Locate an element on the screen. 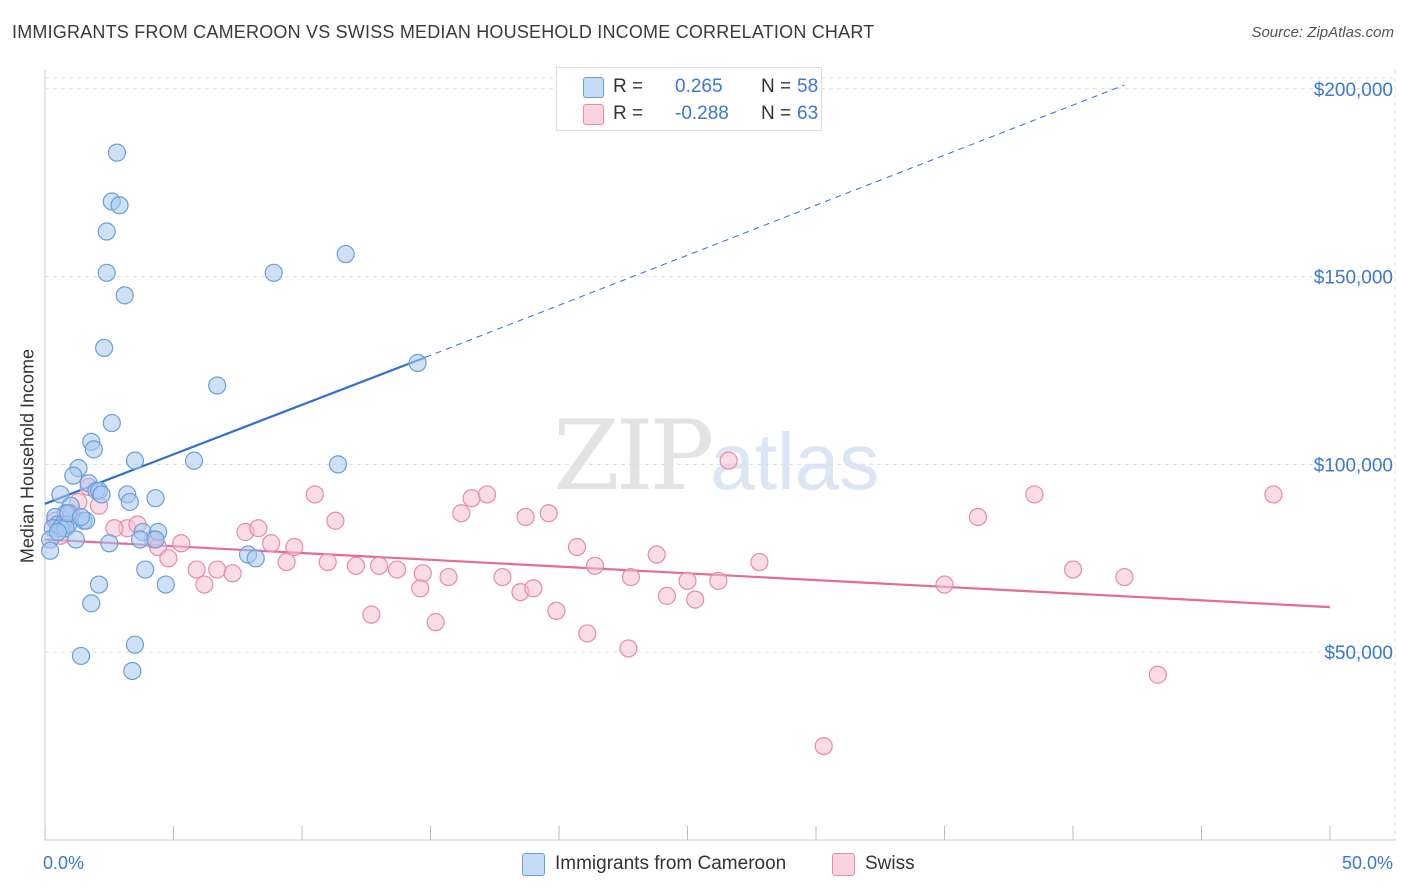 This screenshot has height=892, width=1406. legend-r-value: 0.265 is located at coordinates (699, 86).